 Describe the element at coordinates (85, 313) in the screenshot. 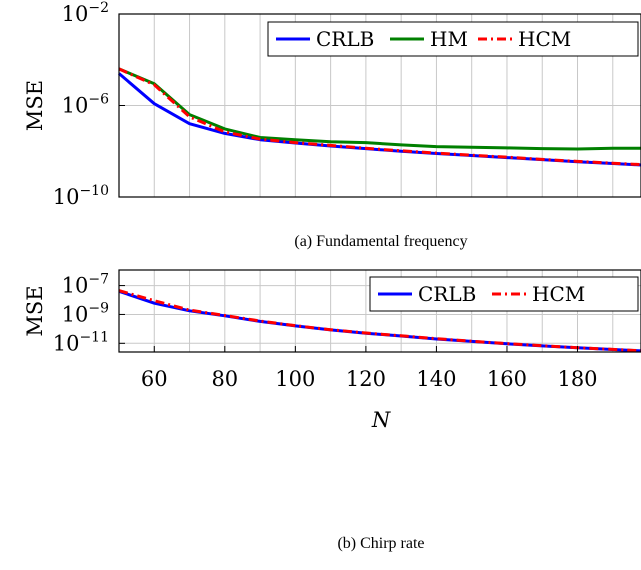

I see `y-tick-label: 10⁻⁹` at that location.